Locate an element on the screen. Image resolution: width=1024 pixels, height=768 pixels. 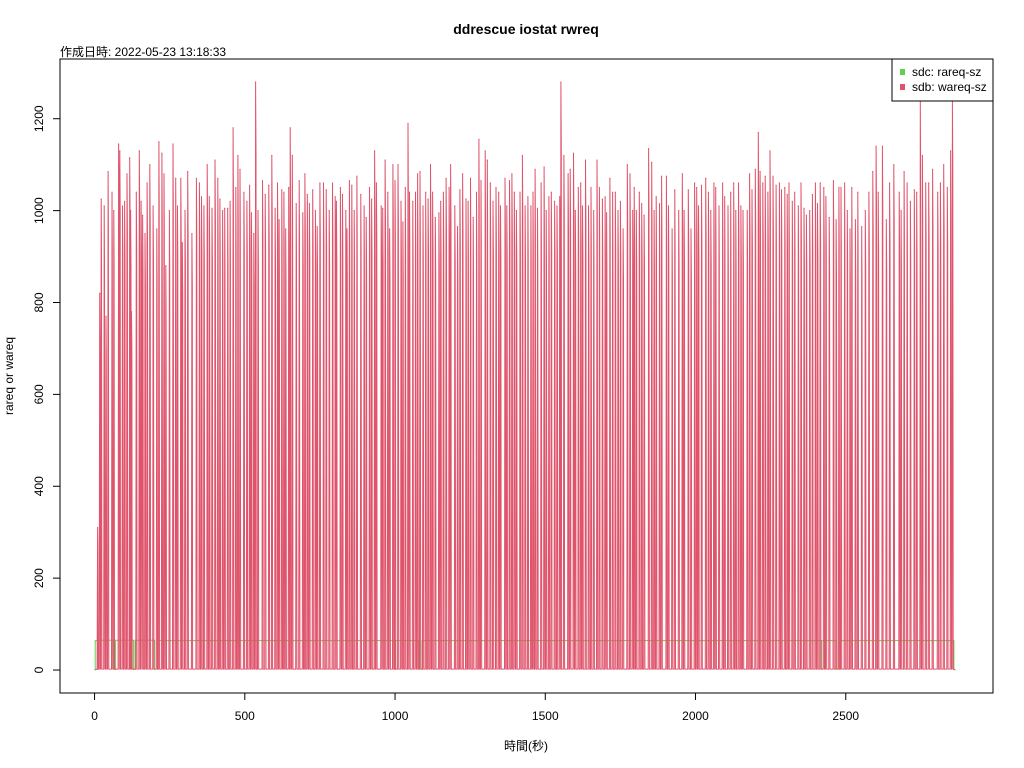
y-tick-label: 600 is located at coordinates (39, 394).